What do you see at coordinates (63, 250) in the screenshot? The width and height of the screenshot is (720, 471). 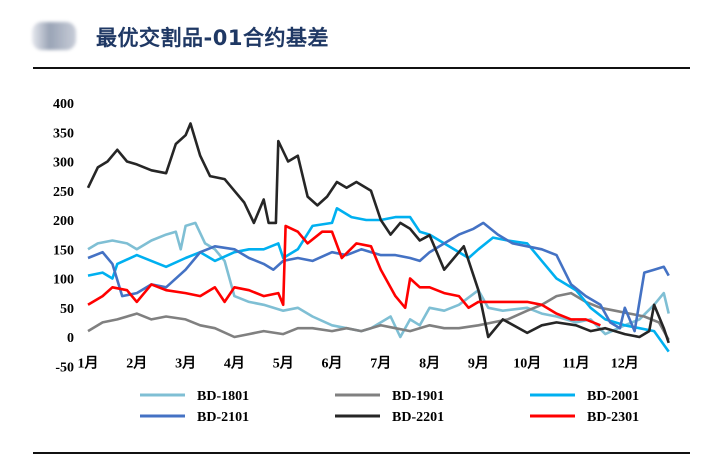 I see `y-tick-label: 150` at bounding box center [63, 250].